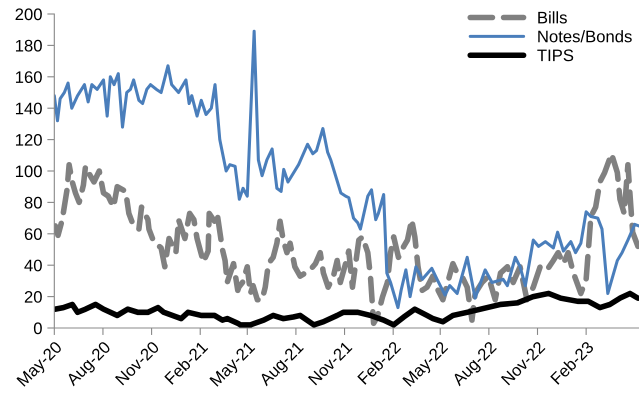 This screenshot has width=639, height=400. I want to click on y-tick-label: 20, so click(33, 297).